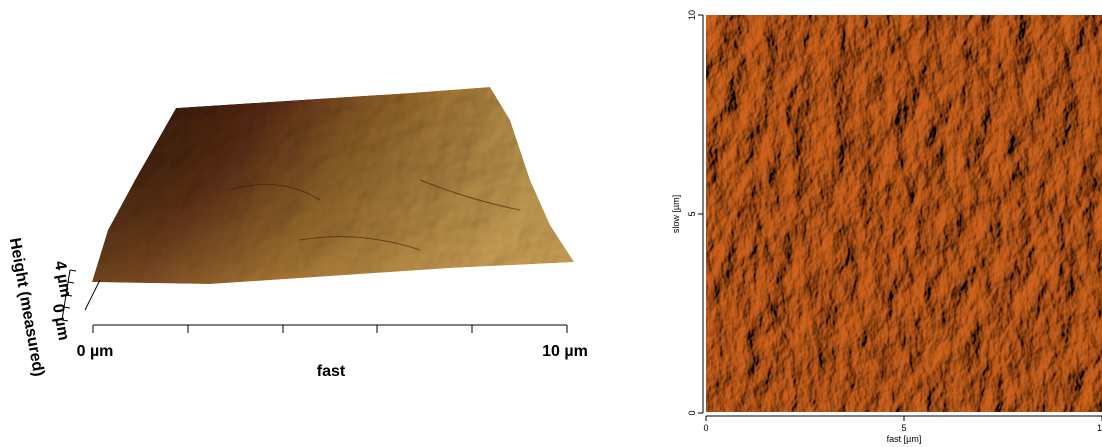 The width and height of the screenshot is (1102, 447). I want to click on left-axes, so click(314, 301).